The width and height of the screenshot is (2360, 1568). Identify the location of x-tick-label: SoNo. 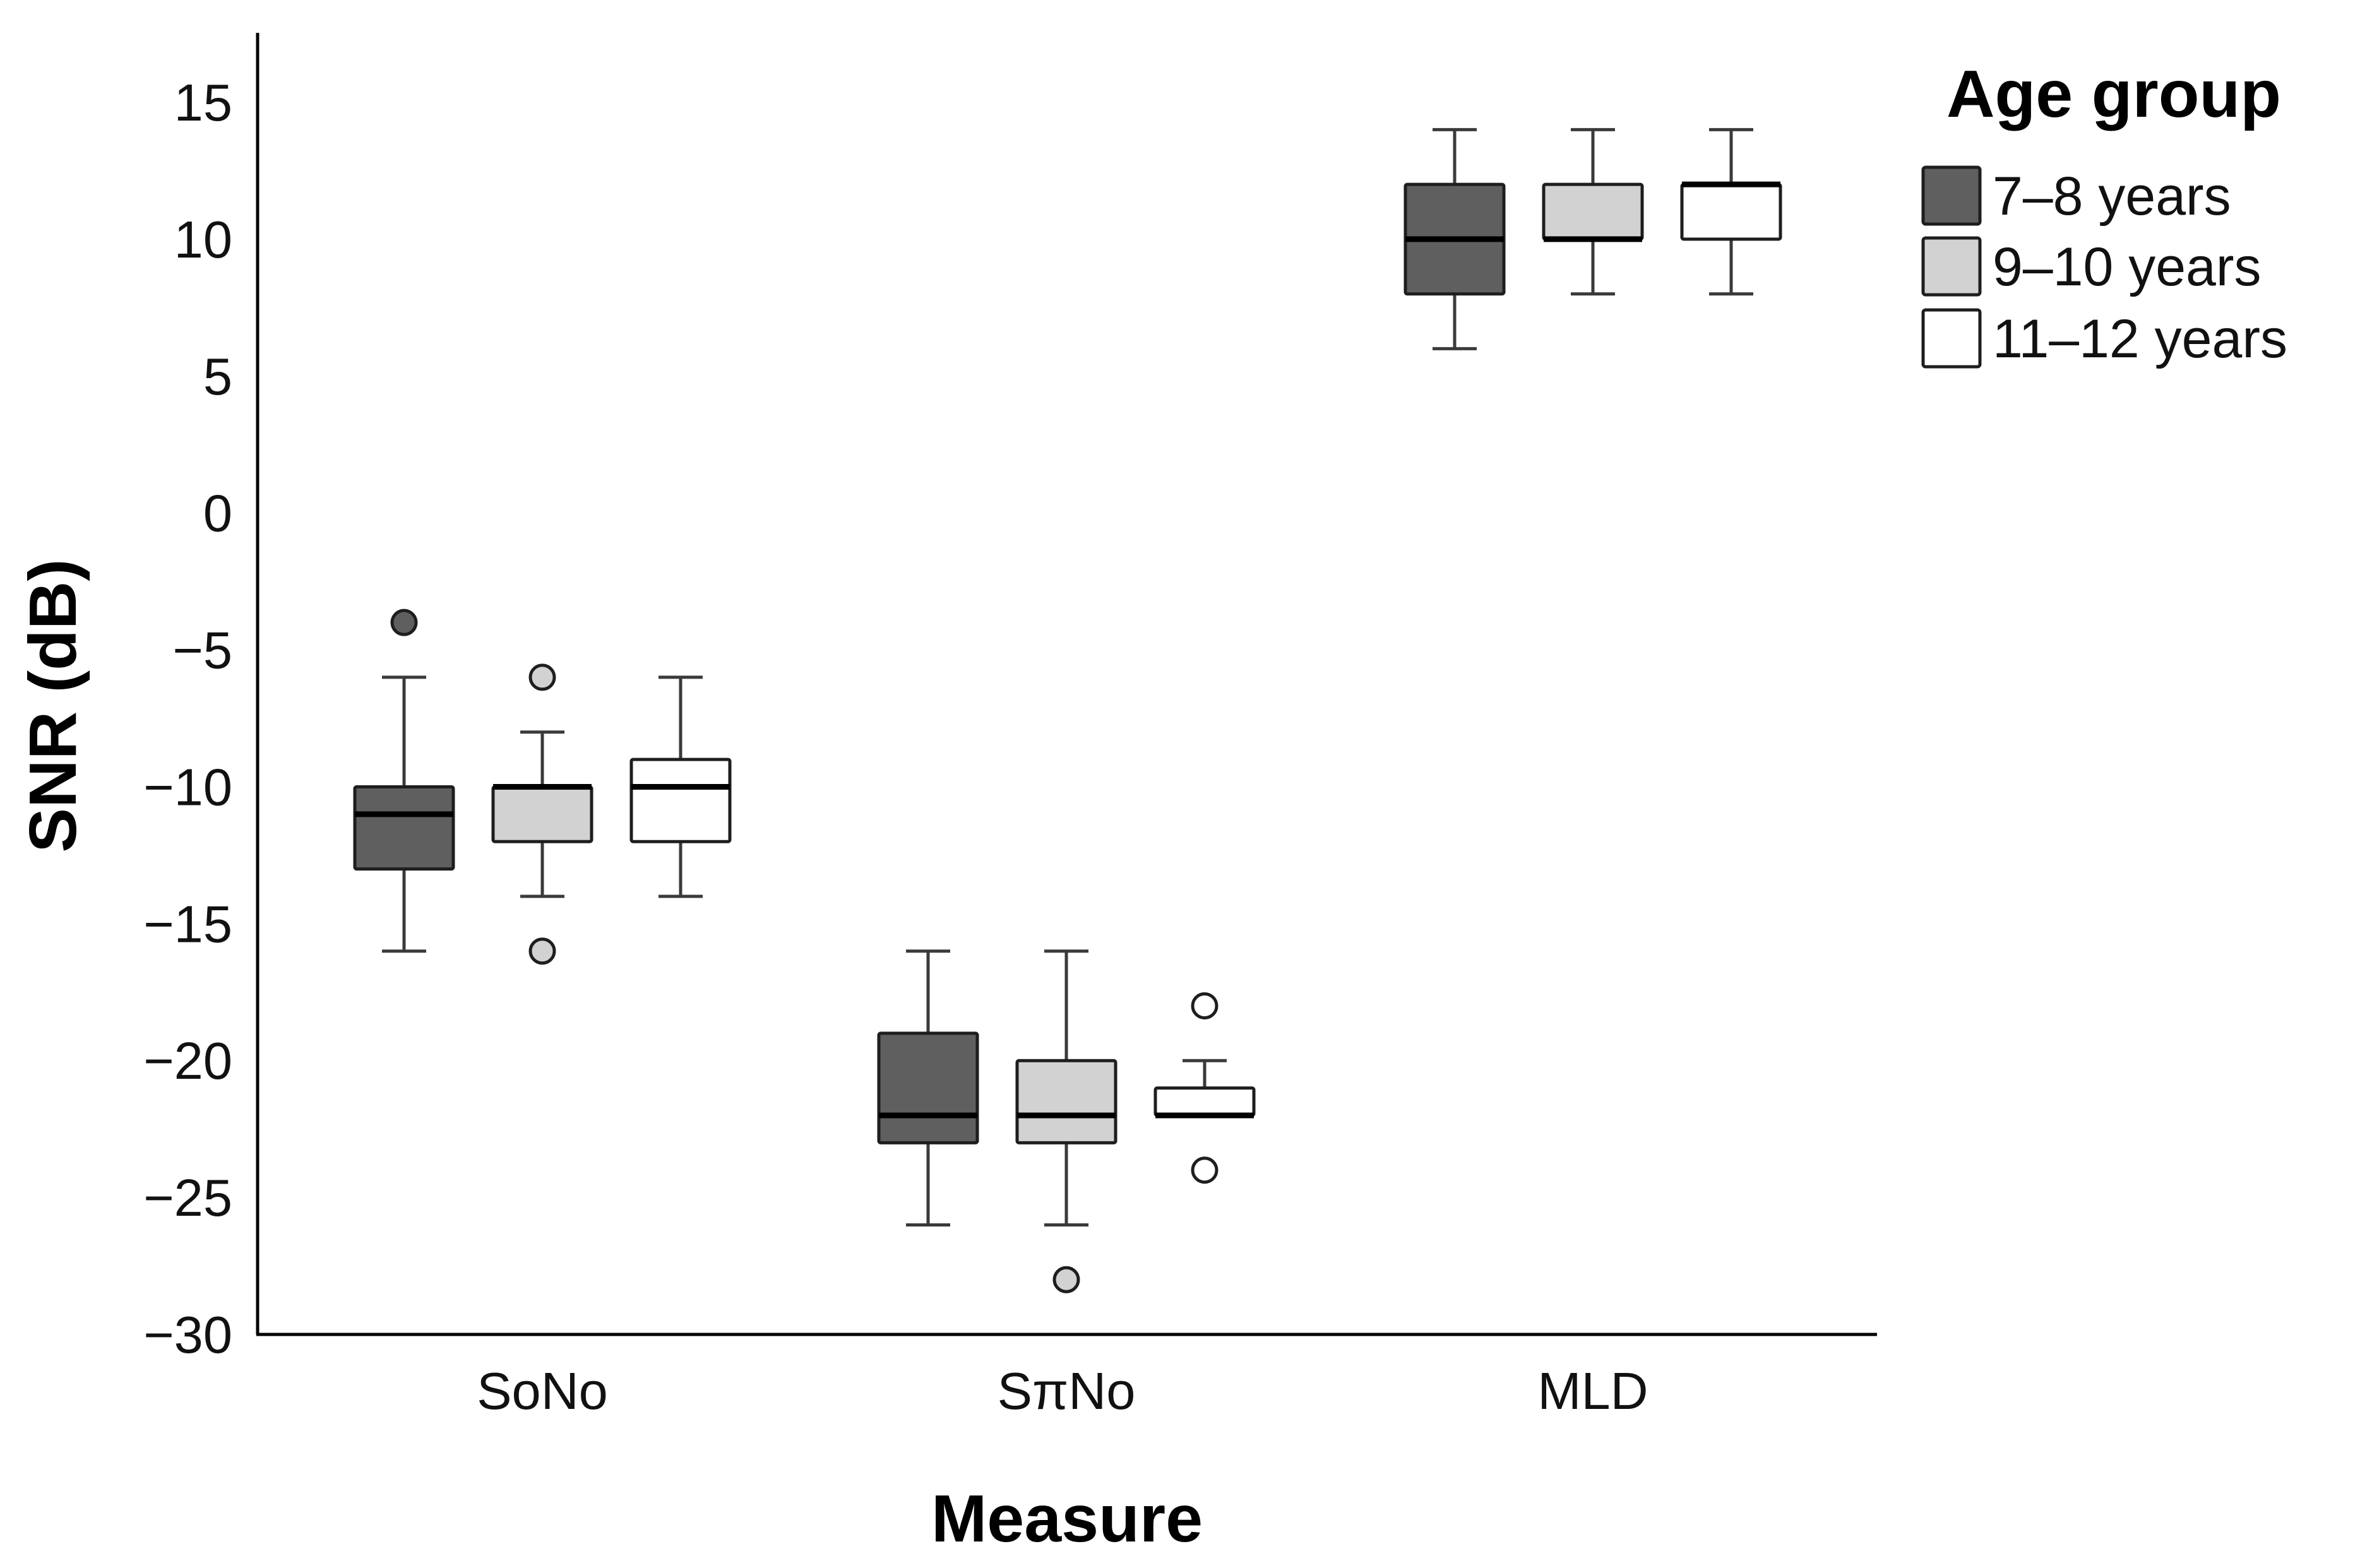
(542, 1391).